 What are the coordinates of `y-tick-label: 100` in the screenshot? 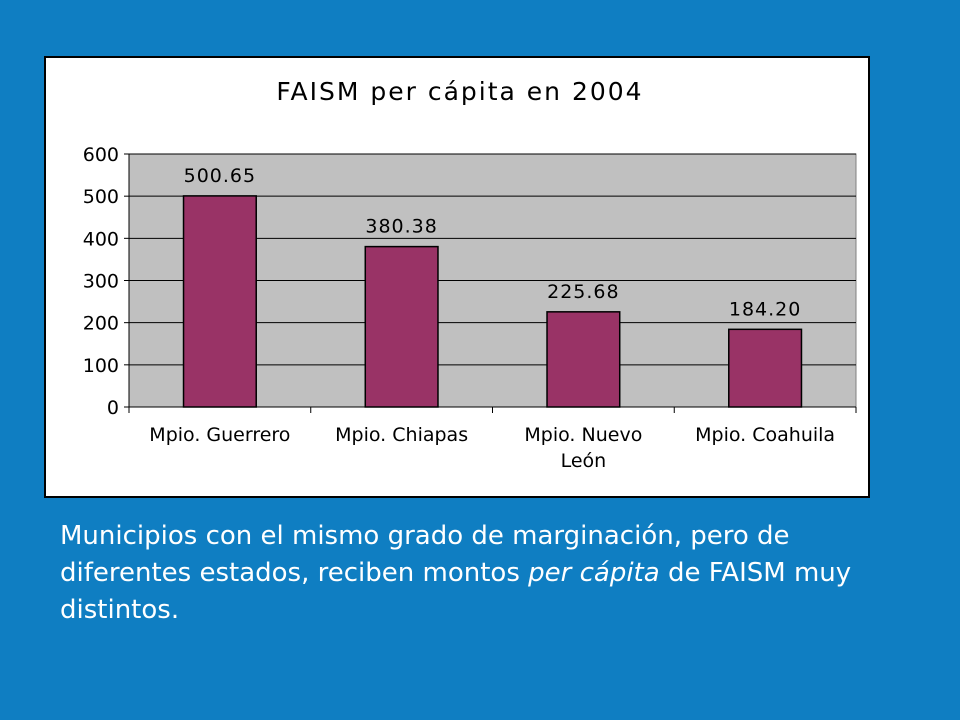 It's located at (101, 366).